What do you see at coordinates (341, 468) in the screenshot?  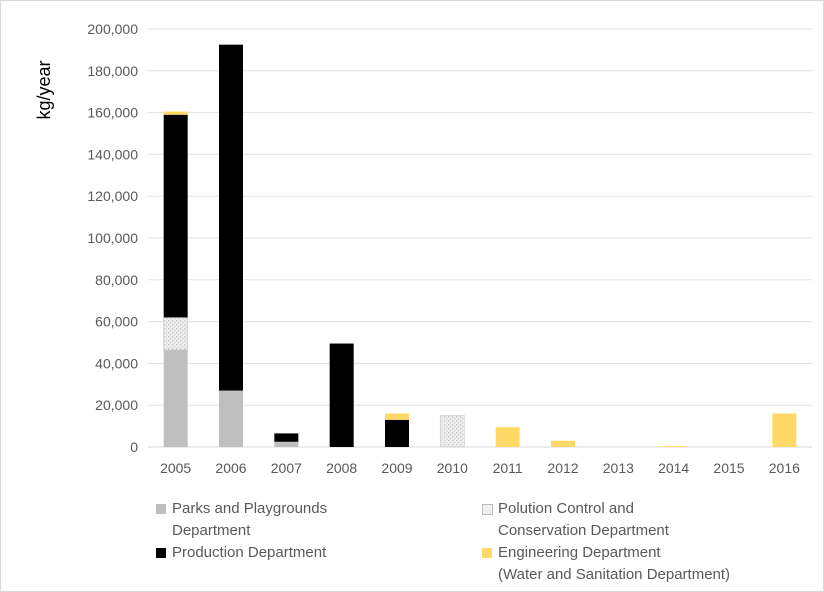 I see `x-tick-label: 2008` at bounding box center [341, 468].